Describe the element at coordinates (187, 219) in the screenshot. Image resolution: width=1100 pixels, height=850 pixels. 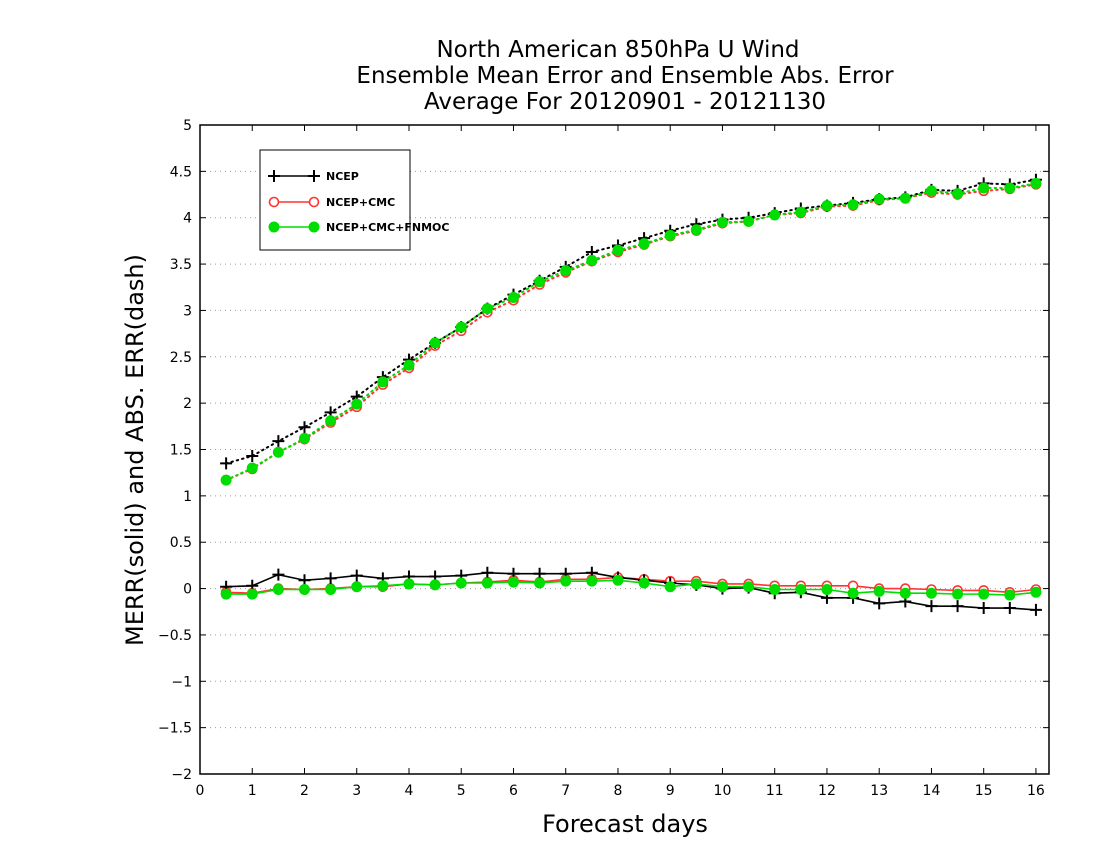
I see `y-tick-label: 4` at that location.